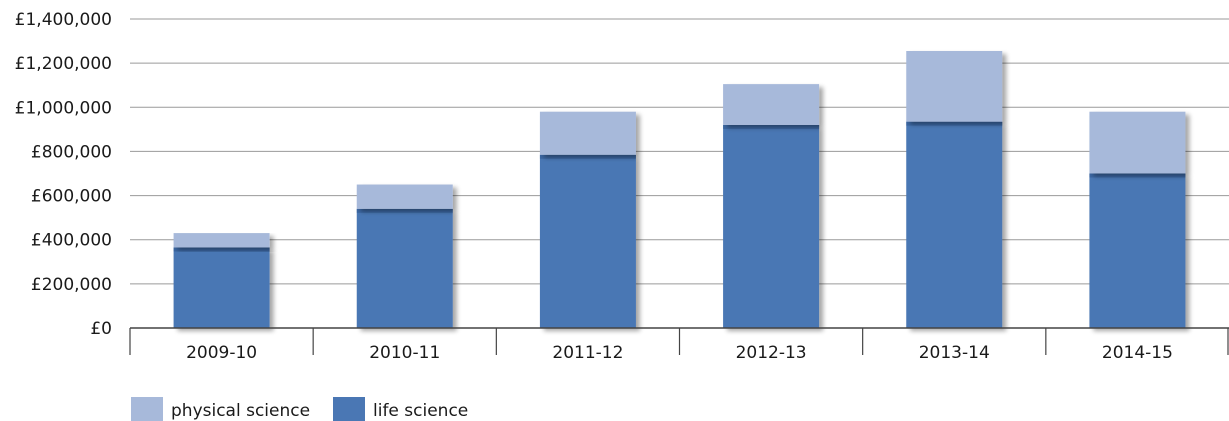 This screenshot has width=1229, height=421. What do you see at coordinates (1137, 353) in the screenshot?
I see `x-tick-label: 2014-15` at bounding box center [1137, 353].